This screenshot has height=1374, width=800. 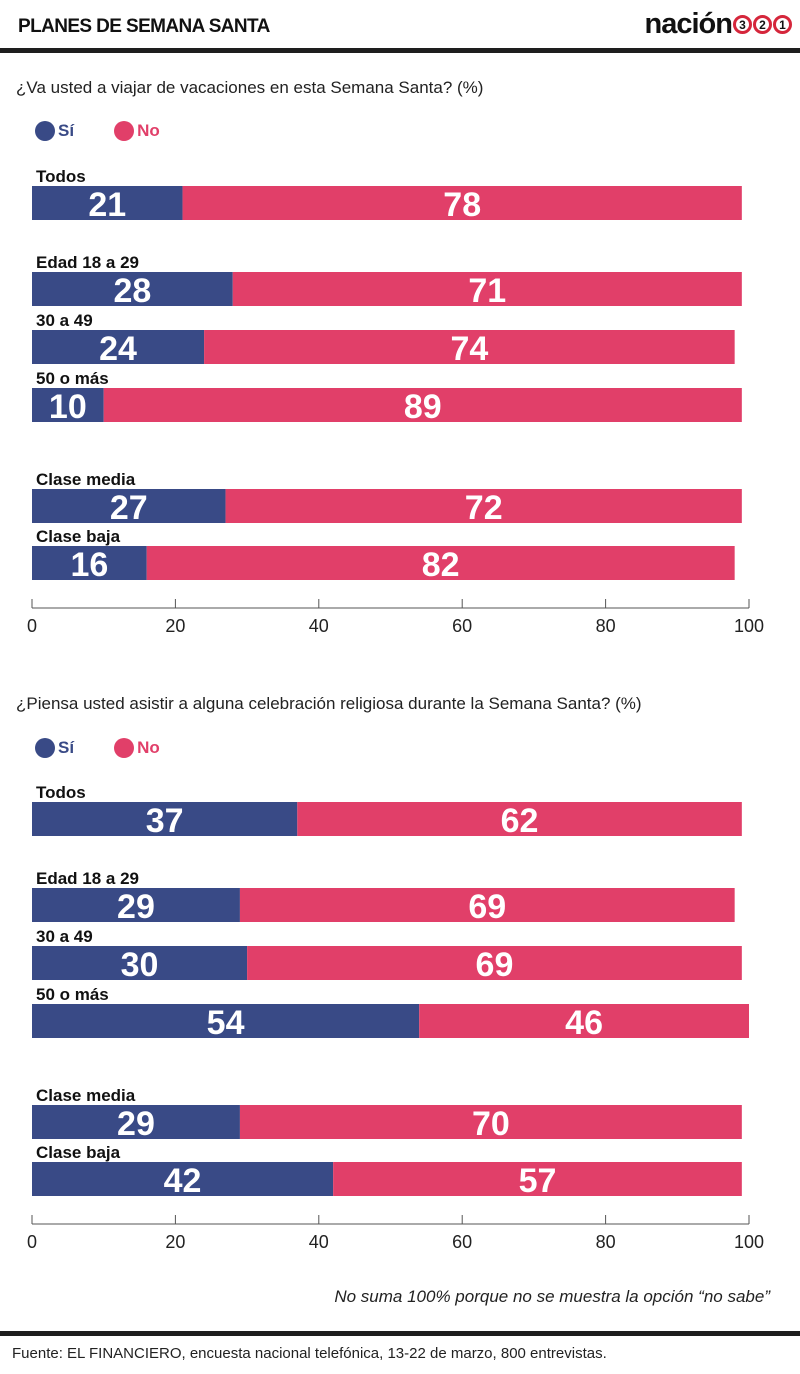 I want to click on header-divider, so click(x=400, y=50).